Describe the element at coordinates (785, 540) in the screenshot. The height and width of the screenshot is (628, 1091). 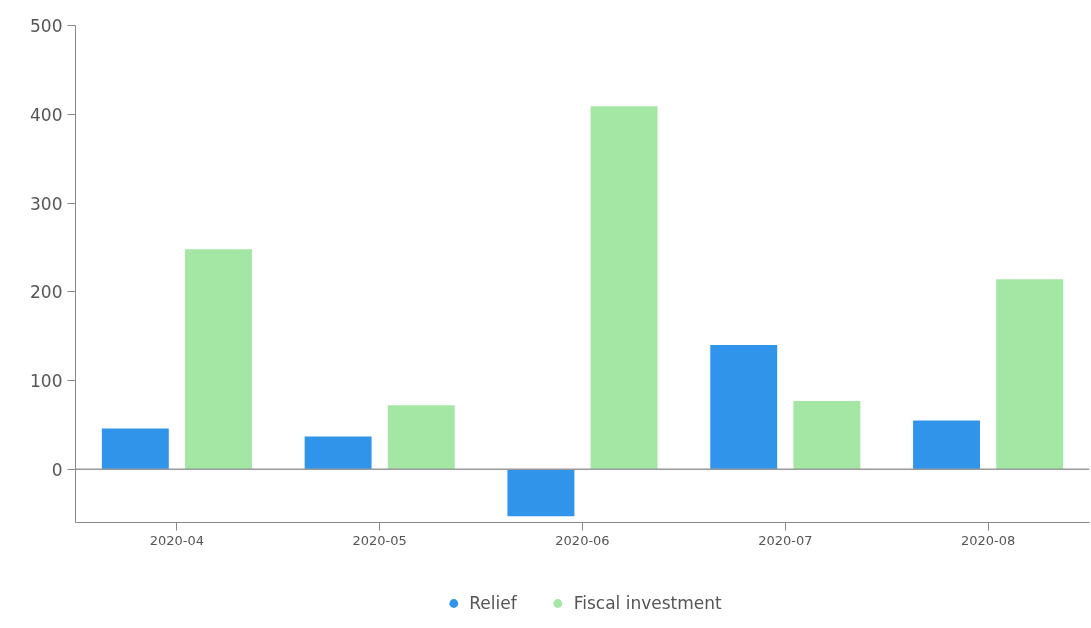
I see `x-tick-label: 2020-07` at that location.